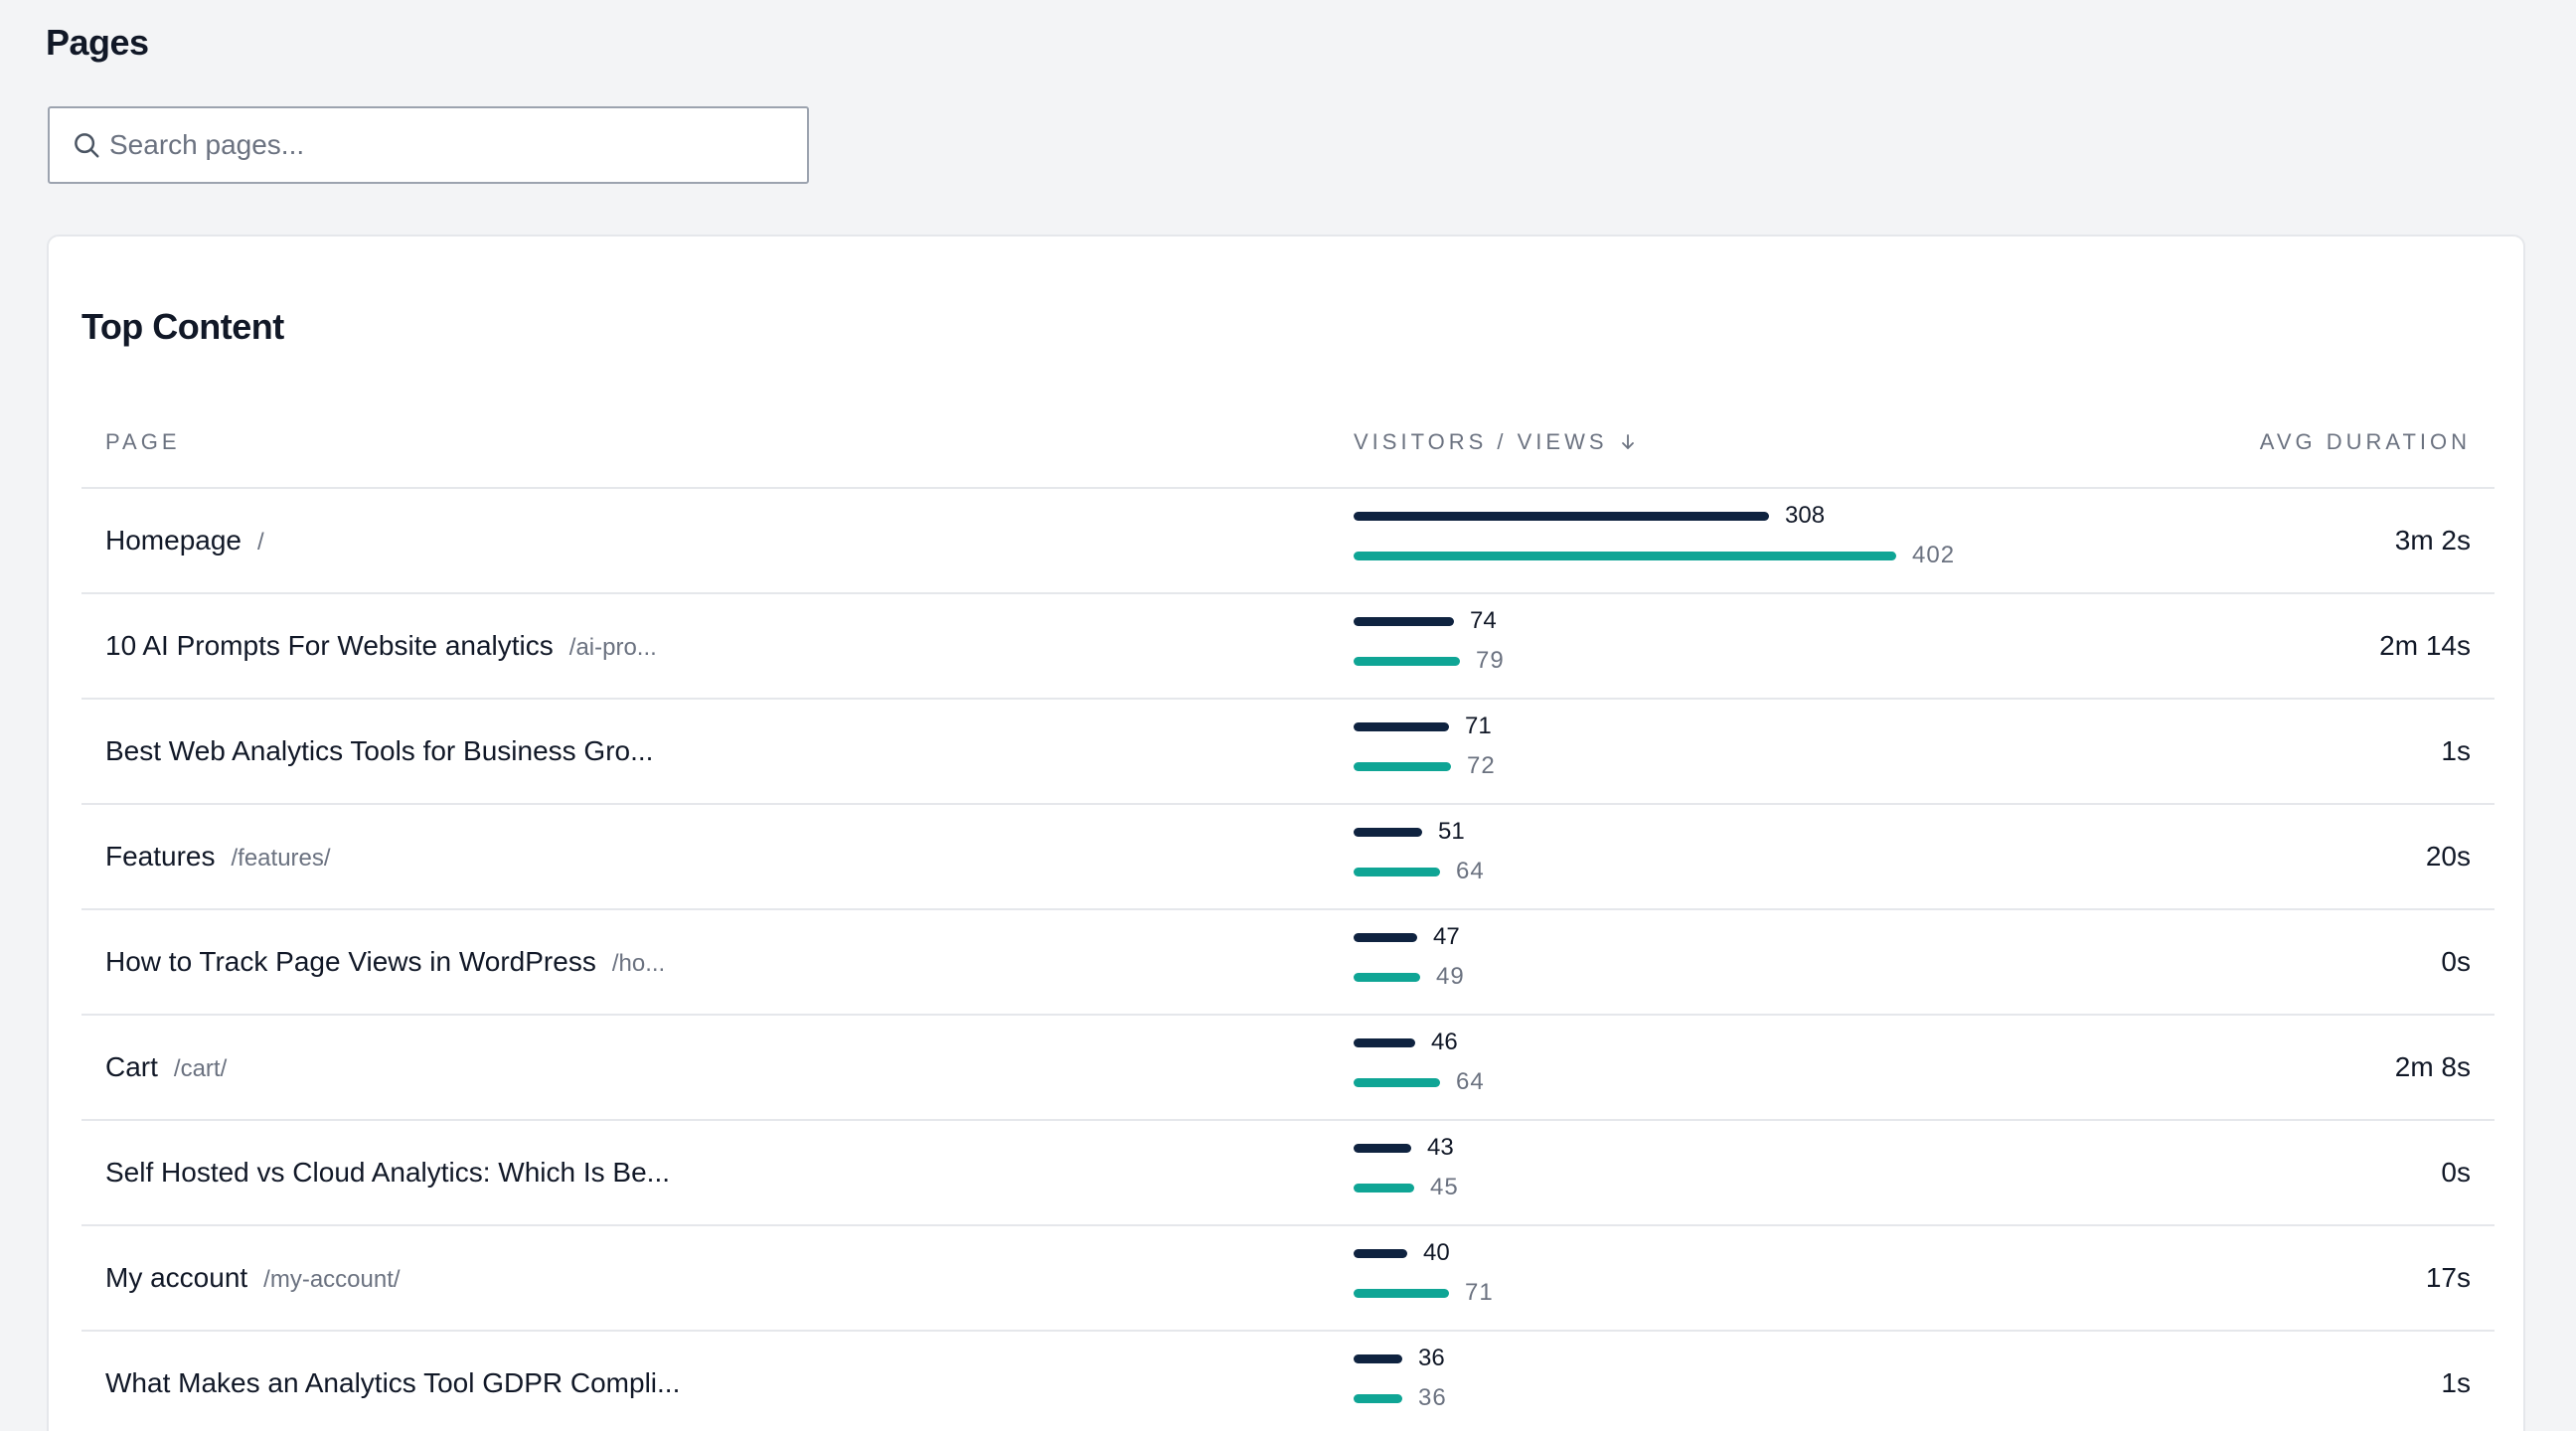 Image resolution: width=2576 pixels, height=1431 pixels. I want to click on views-value: 72, so click(1481, 765).